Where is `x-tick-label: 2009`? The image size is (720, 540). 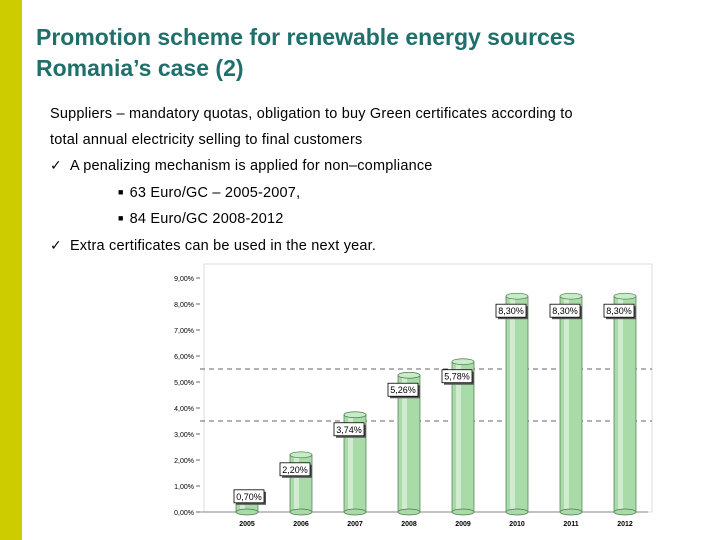 x-tick-label: 2009 is located at coordinates (463, 524).